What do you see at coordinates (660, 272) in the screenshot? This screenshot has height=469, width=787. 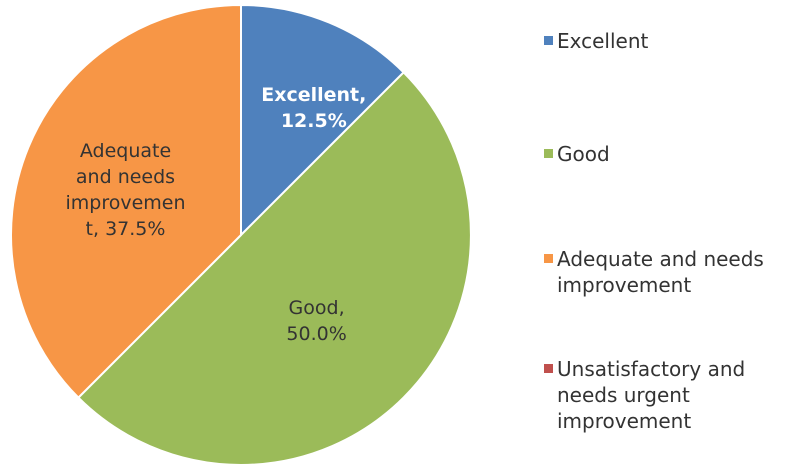 I see `legend-label: Adequate and needs improvement` at bounding box center [660, 272].